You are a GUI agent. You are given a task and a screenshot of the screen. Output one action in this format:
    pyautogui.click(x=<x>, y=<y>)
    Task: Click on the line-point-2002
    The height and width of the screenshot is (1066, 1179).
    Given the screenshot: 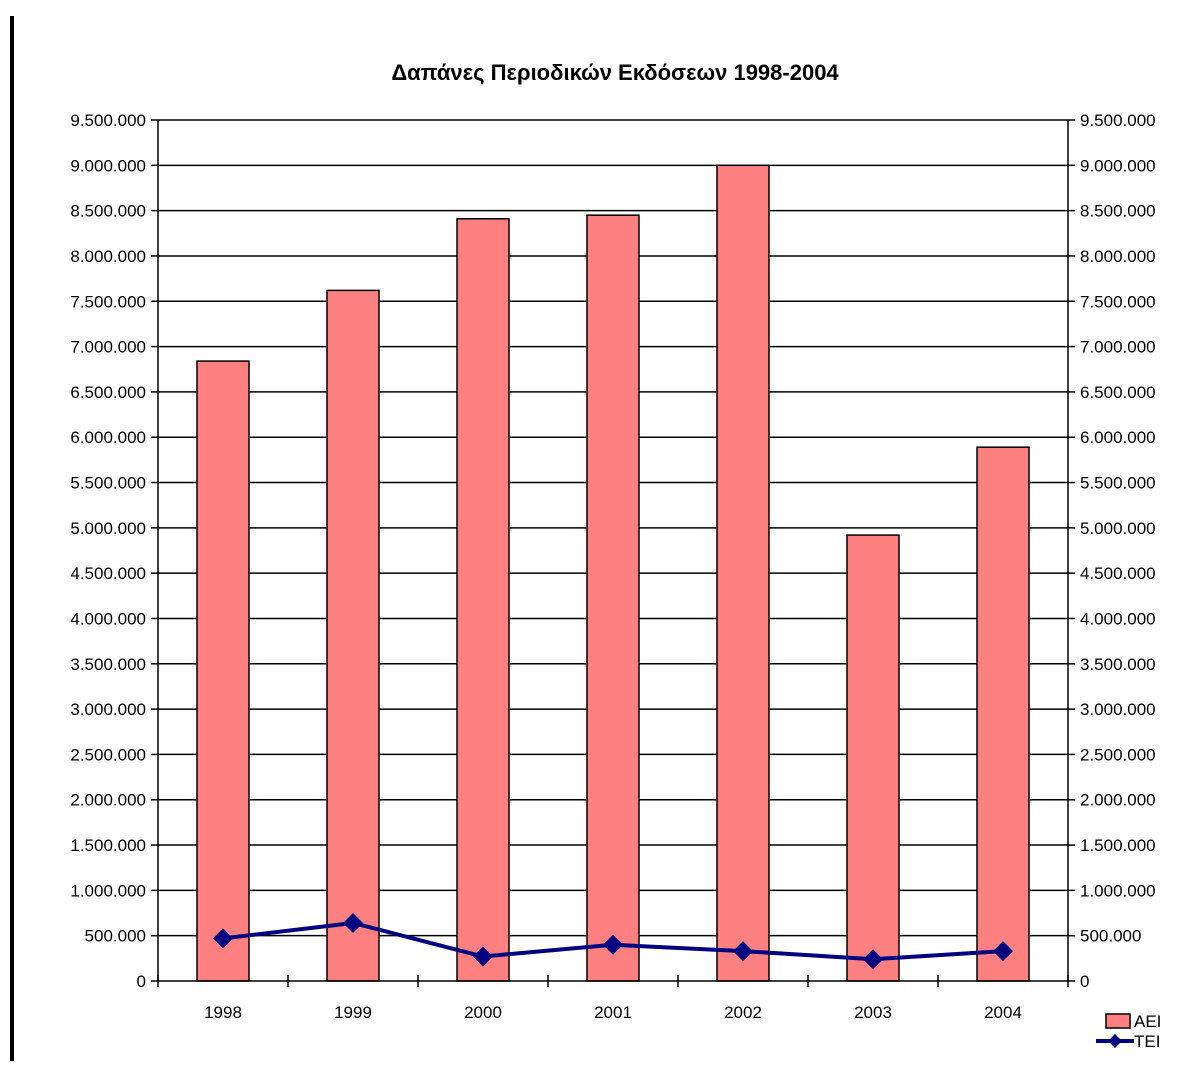 What is the action you would take?
    pyautogui.click(x=743, y=951)
    